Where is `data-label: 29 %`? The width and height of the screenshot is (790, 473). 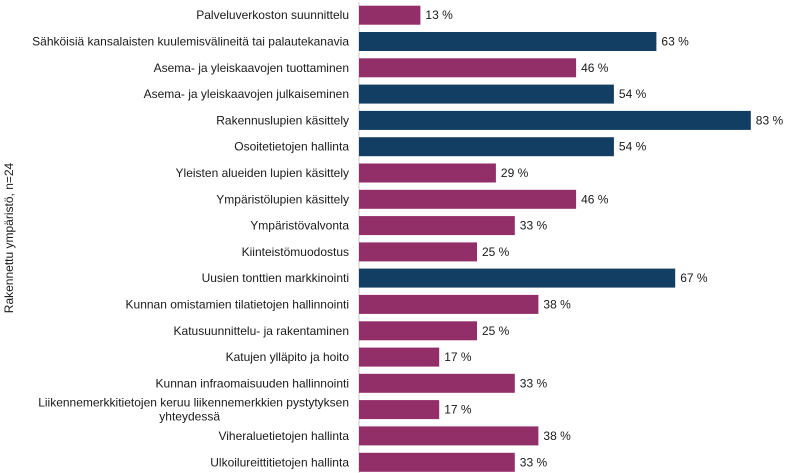 data-label: 29 % is located at coordinates (515, 173).